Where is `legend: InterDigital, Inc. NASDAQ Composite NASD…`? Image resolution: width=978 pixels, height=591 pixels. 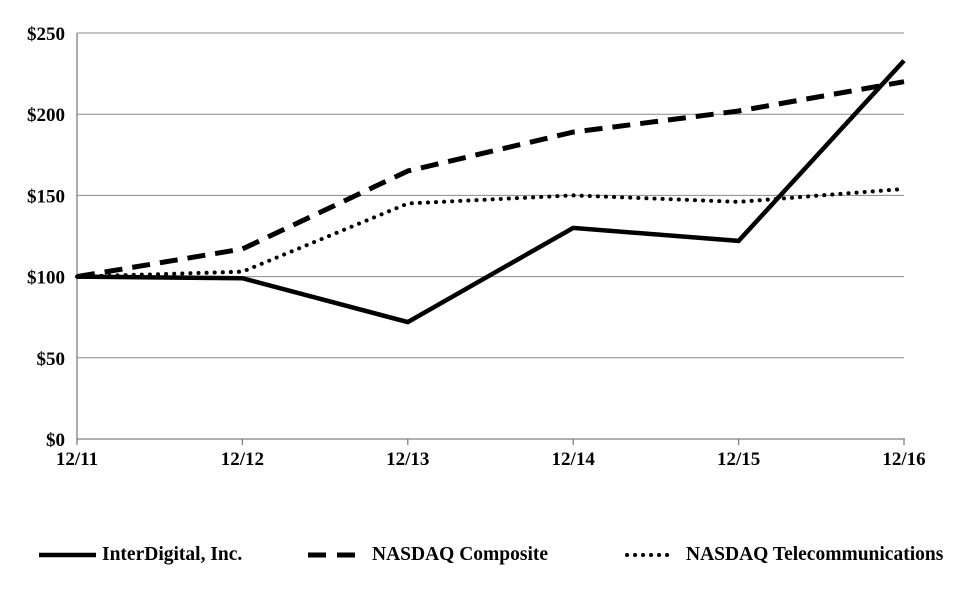 legend: InterDigital, Inc. NASDAQ Composite NASD… is located at coordinates (489, 555).